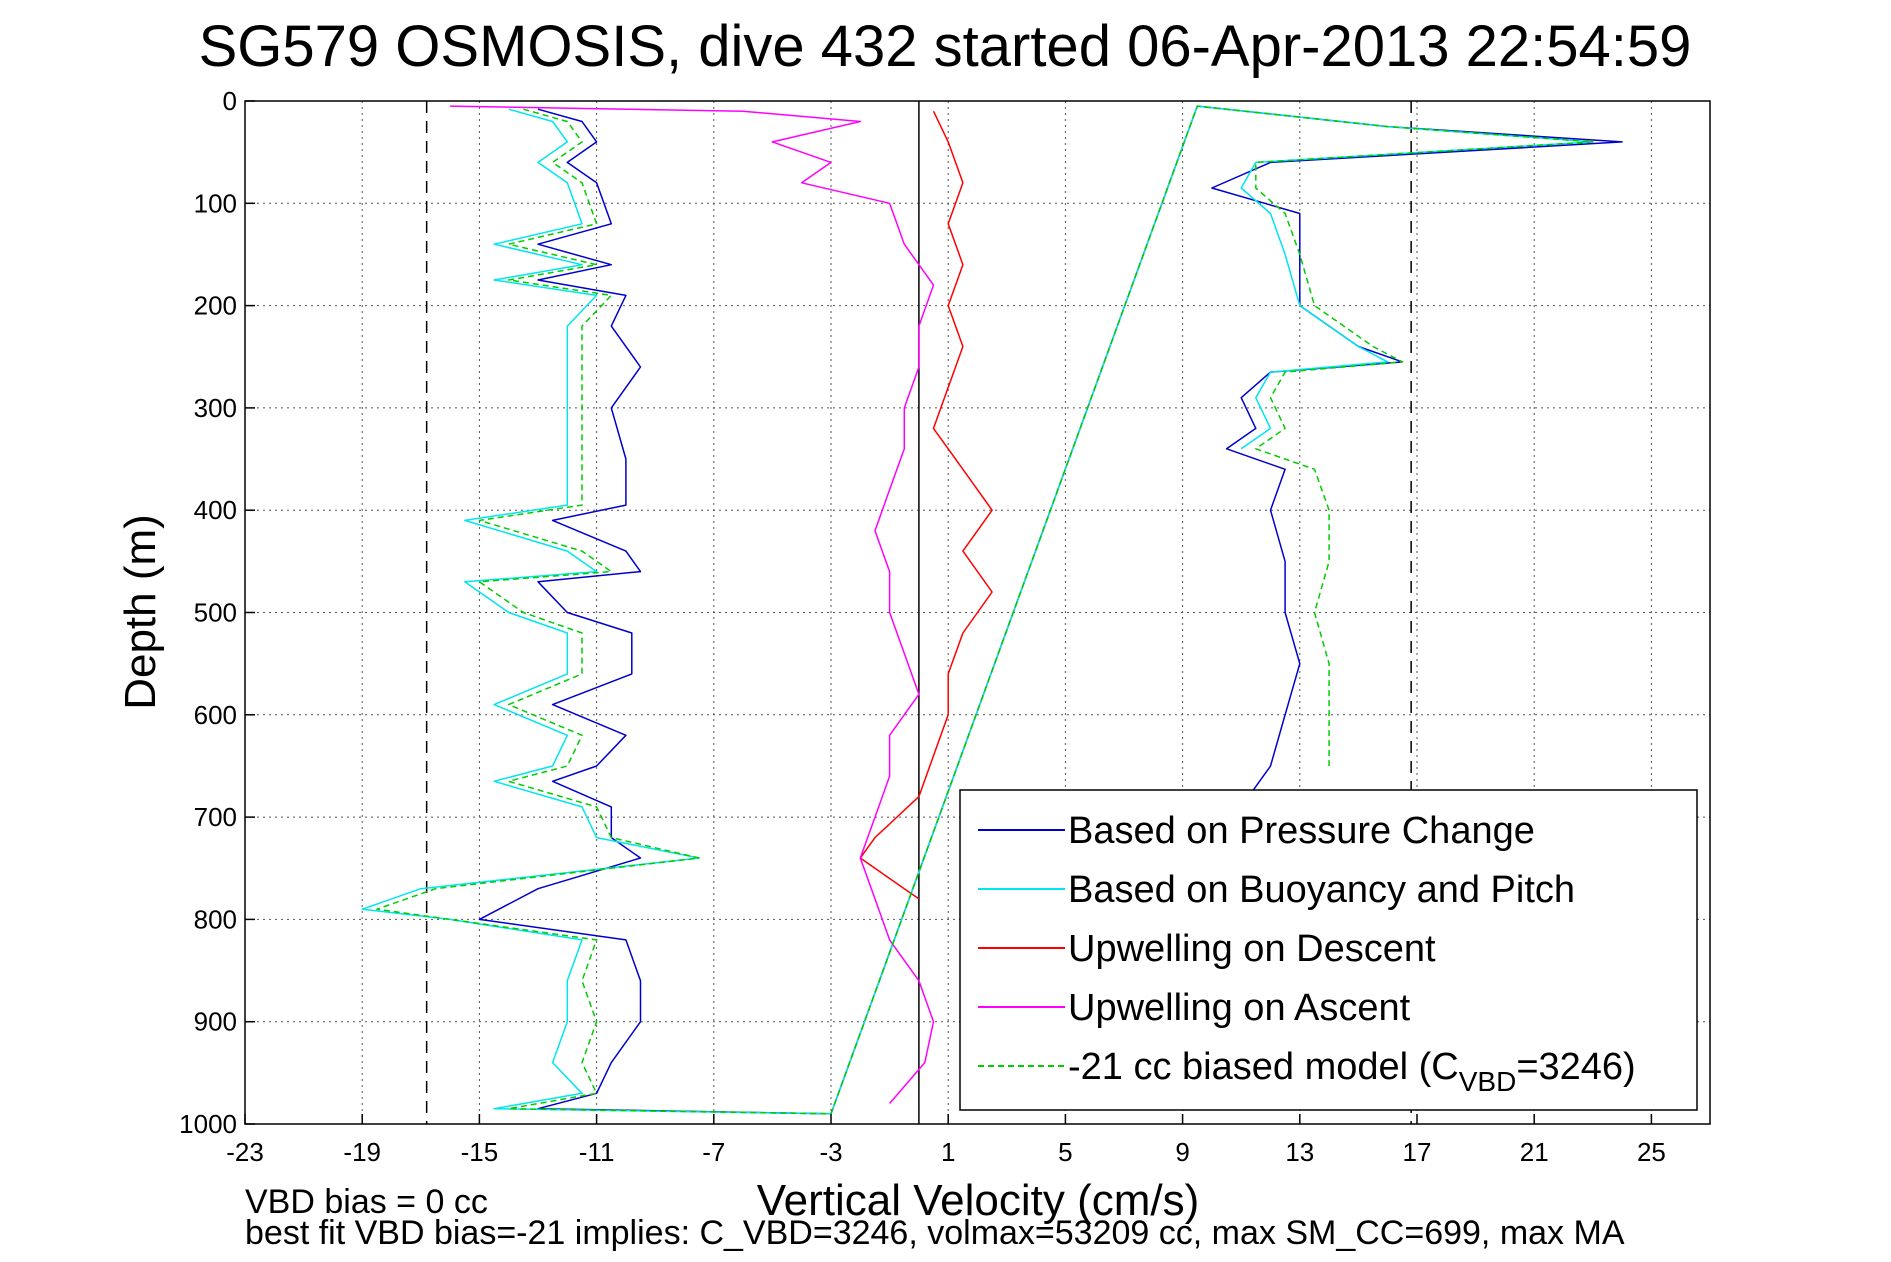  What do you see at coordinates (1301, 831) in the screenshot?
I see `legend-label: Based on Pressure Change` at bounding box center [1301, 831].